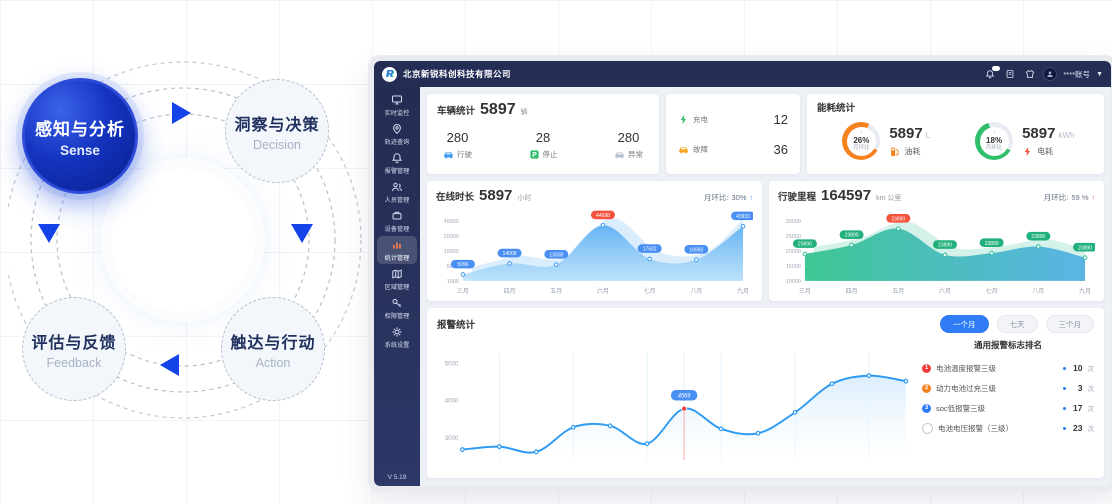 This screenshot has height=504, width=1112. I want to click on user-avatar, so click(1050, 74).